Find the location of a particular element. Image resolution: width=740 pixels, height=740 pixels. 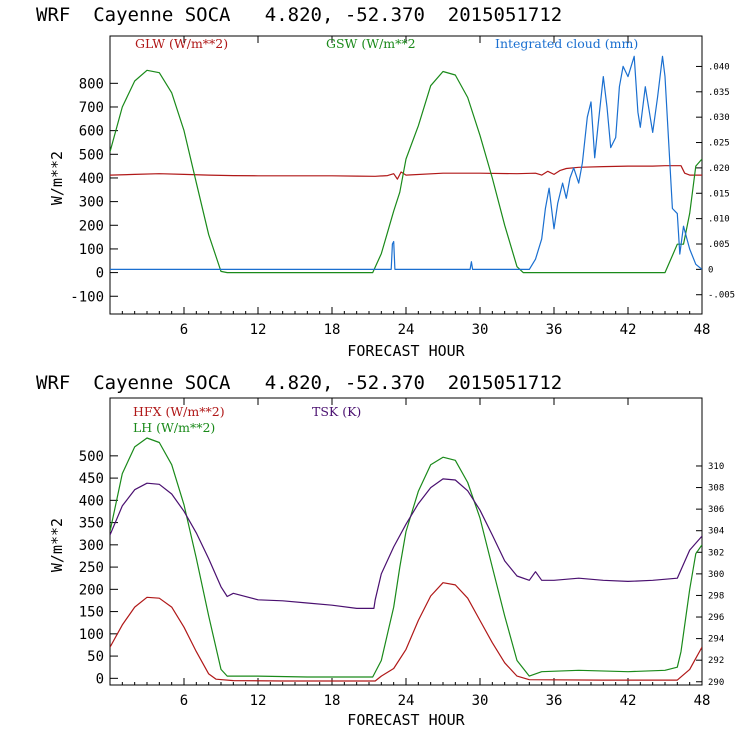

legend-tsk: TSK (K) is located at coordinates (336, 411).